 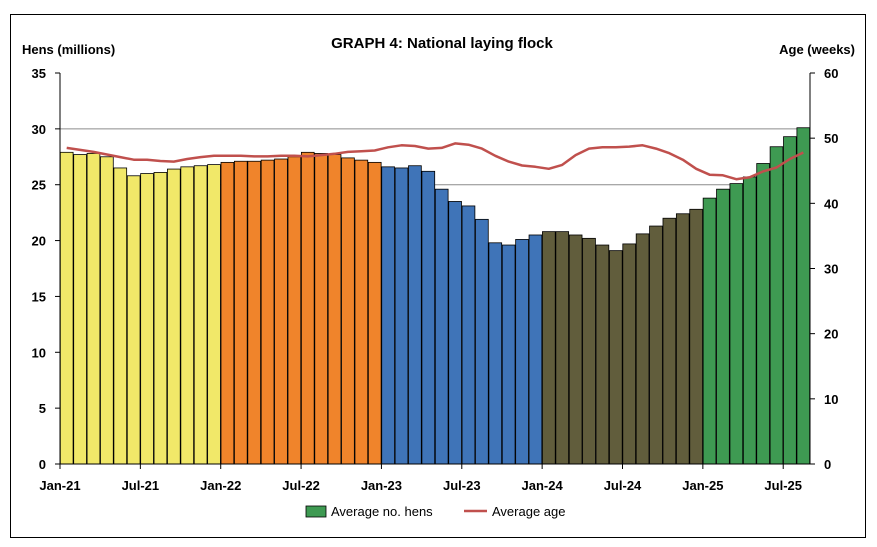 I want to click on y-tick-label-25: 25, so click(x=39, y=185).